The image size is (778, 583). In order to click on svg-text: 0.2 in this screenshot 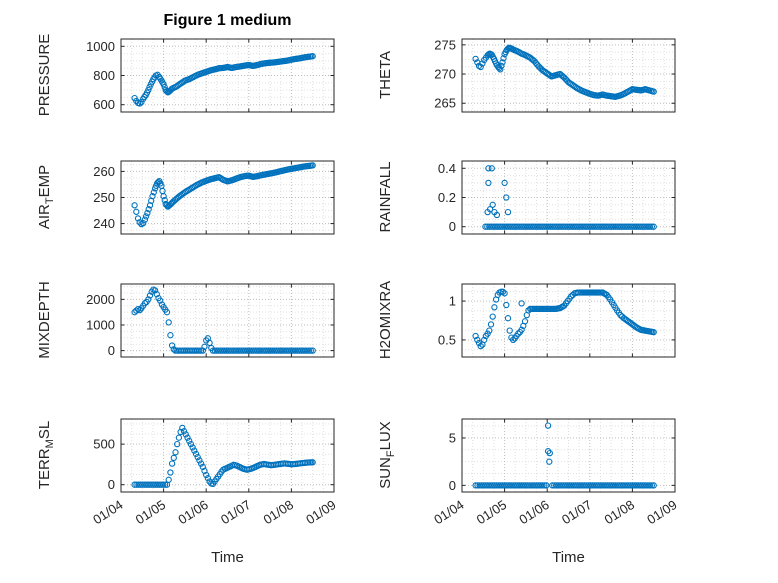, I will do `click(447, 197)`.